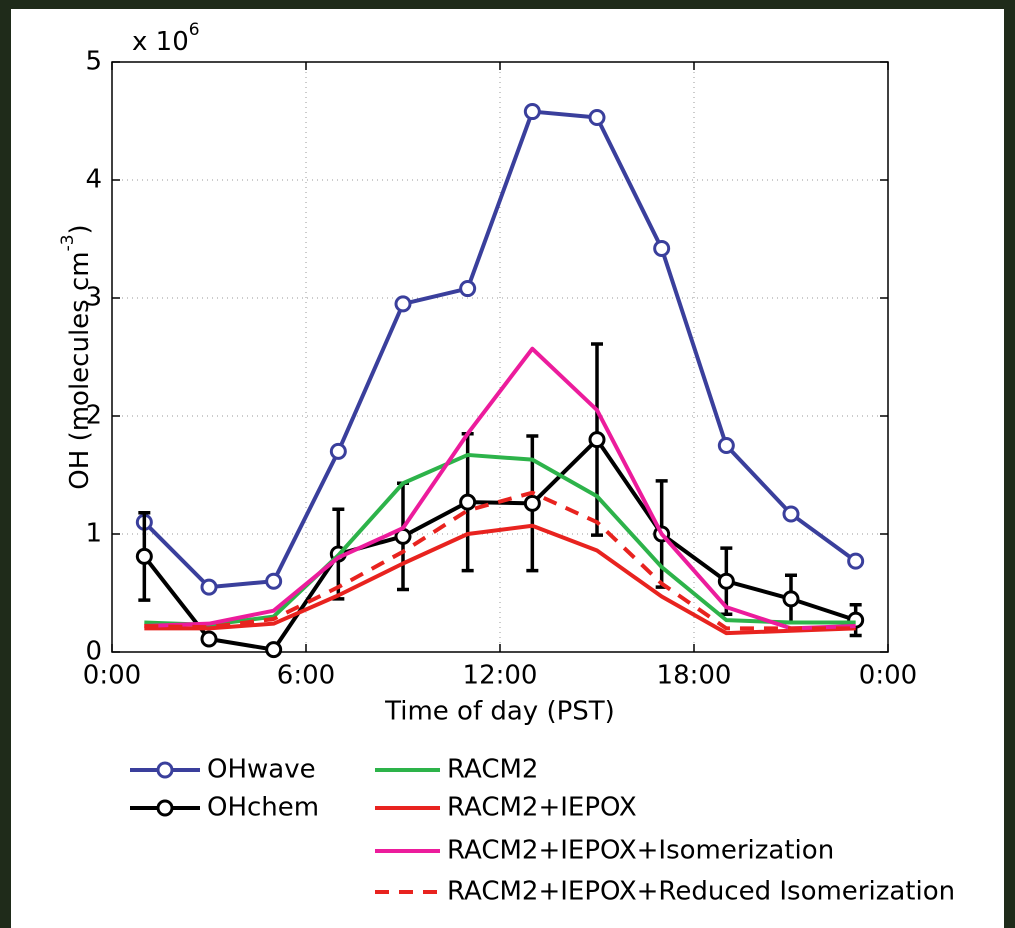 The image size is (1015, 928). I want to click on legend-label: OHchem, so click(263, 808).